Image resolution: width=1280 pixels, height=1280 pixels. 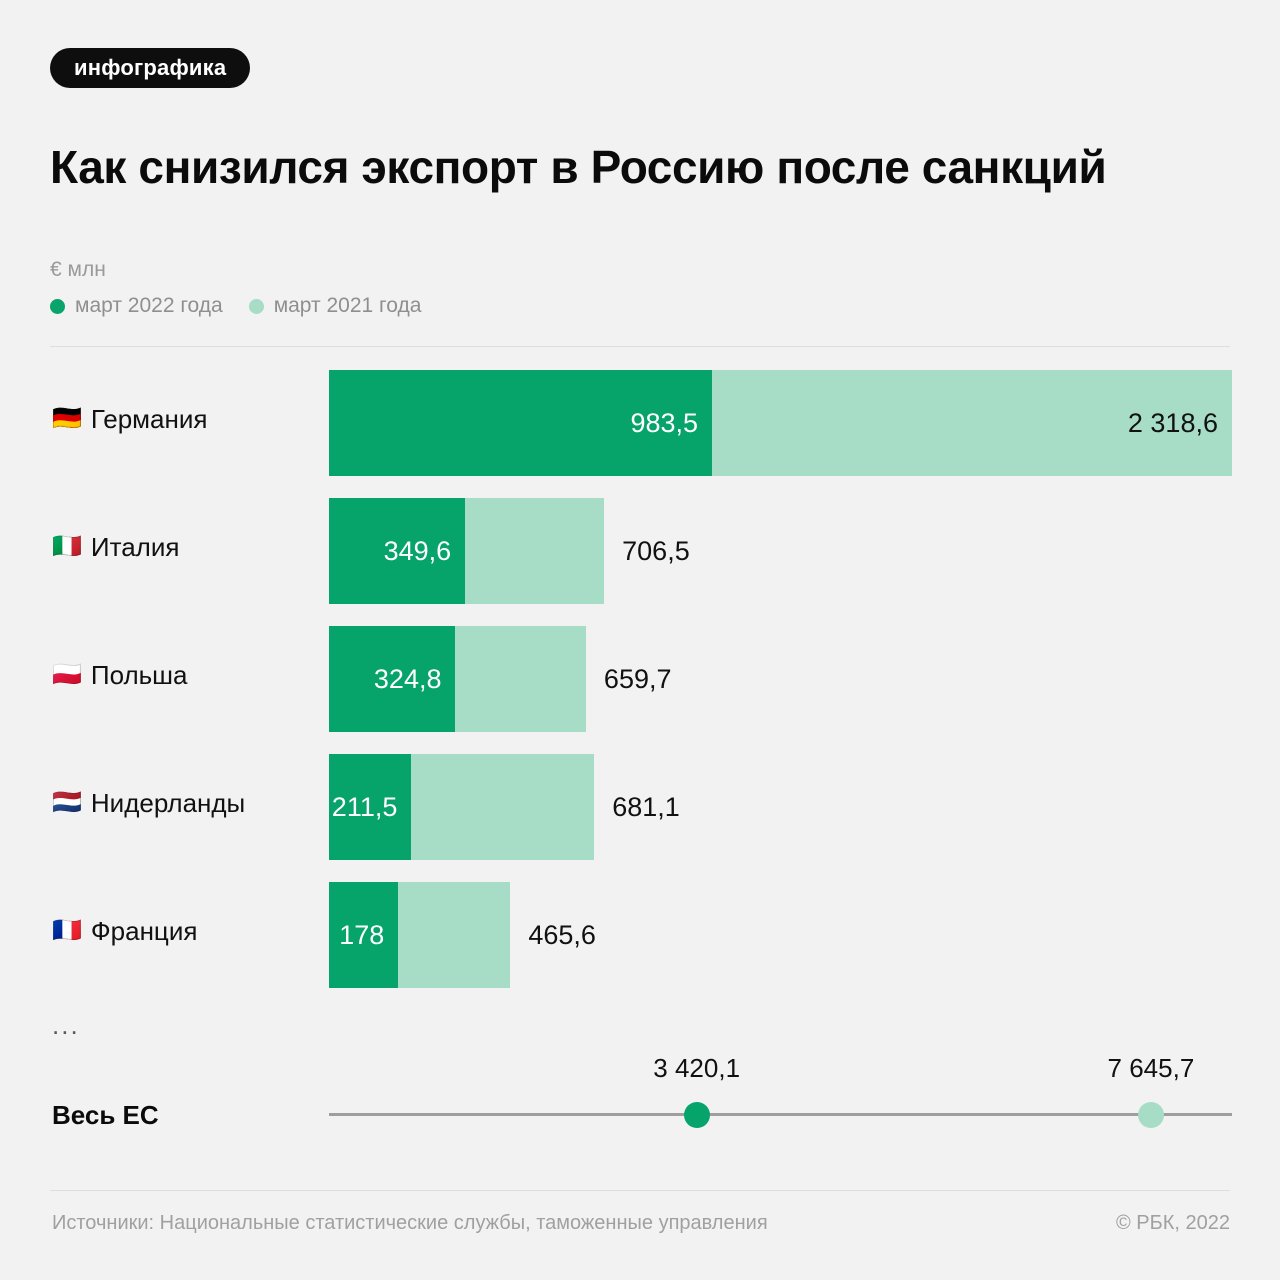 What do you see at coordinates (637, 678) in the screenshot?
I see `bar-value-mar2021-poland: 659,7` at bounding box center [637, 678].